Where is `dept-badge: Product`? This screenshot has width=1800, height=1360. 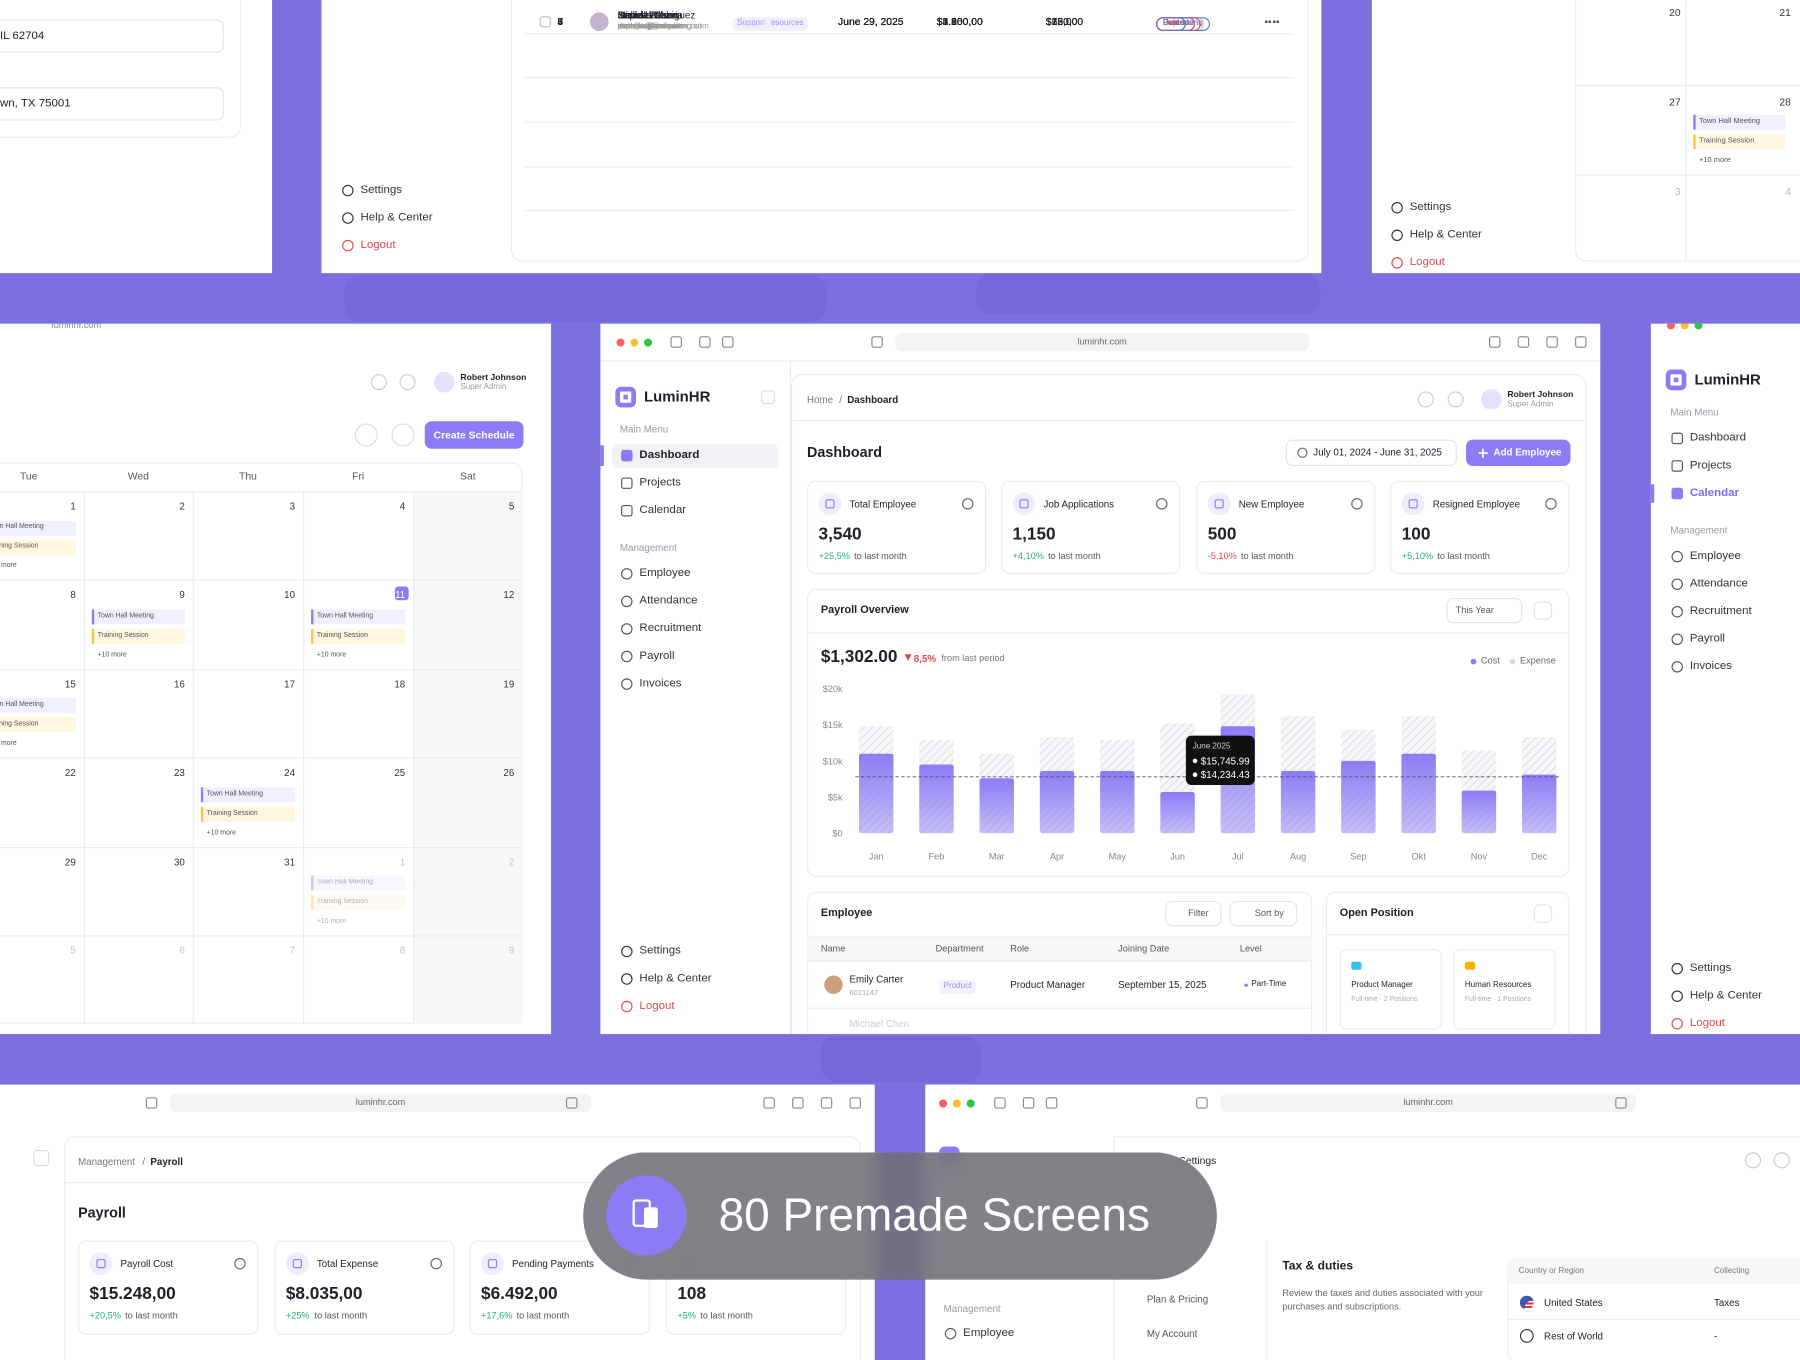
dept-badge: Product is located at coordinates (957, 987).